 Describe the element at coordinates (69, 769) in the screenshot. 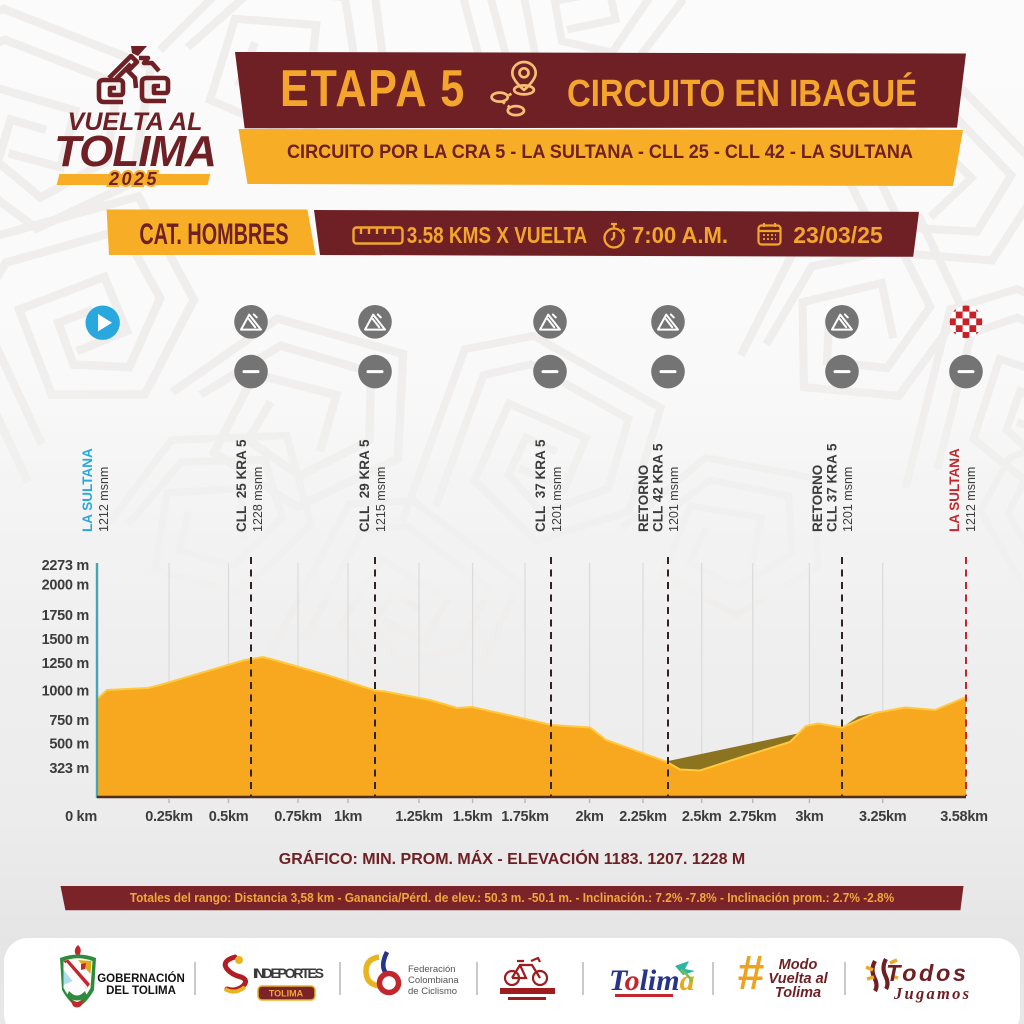

I see `svg-text: 323 m` at that location.